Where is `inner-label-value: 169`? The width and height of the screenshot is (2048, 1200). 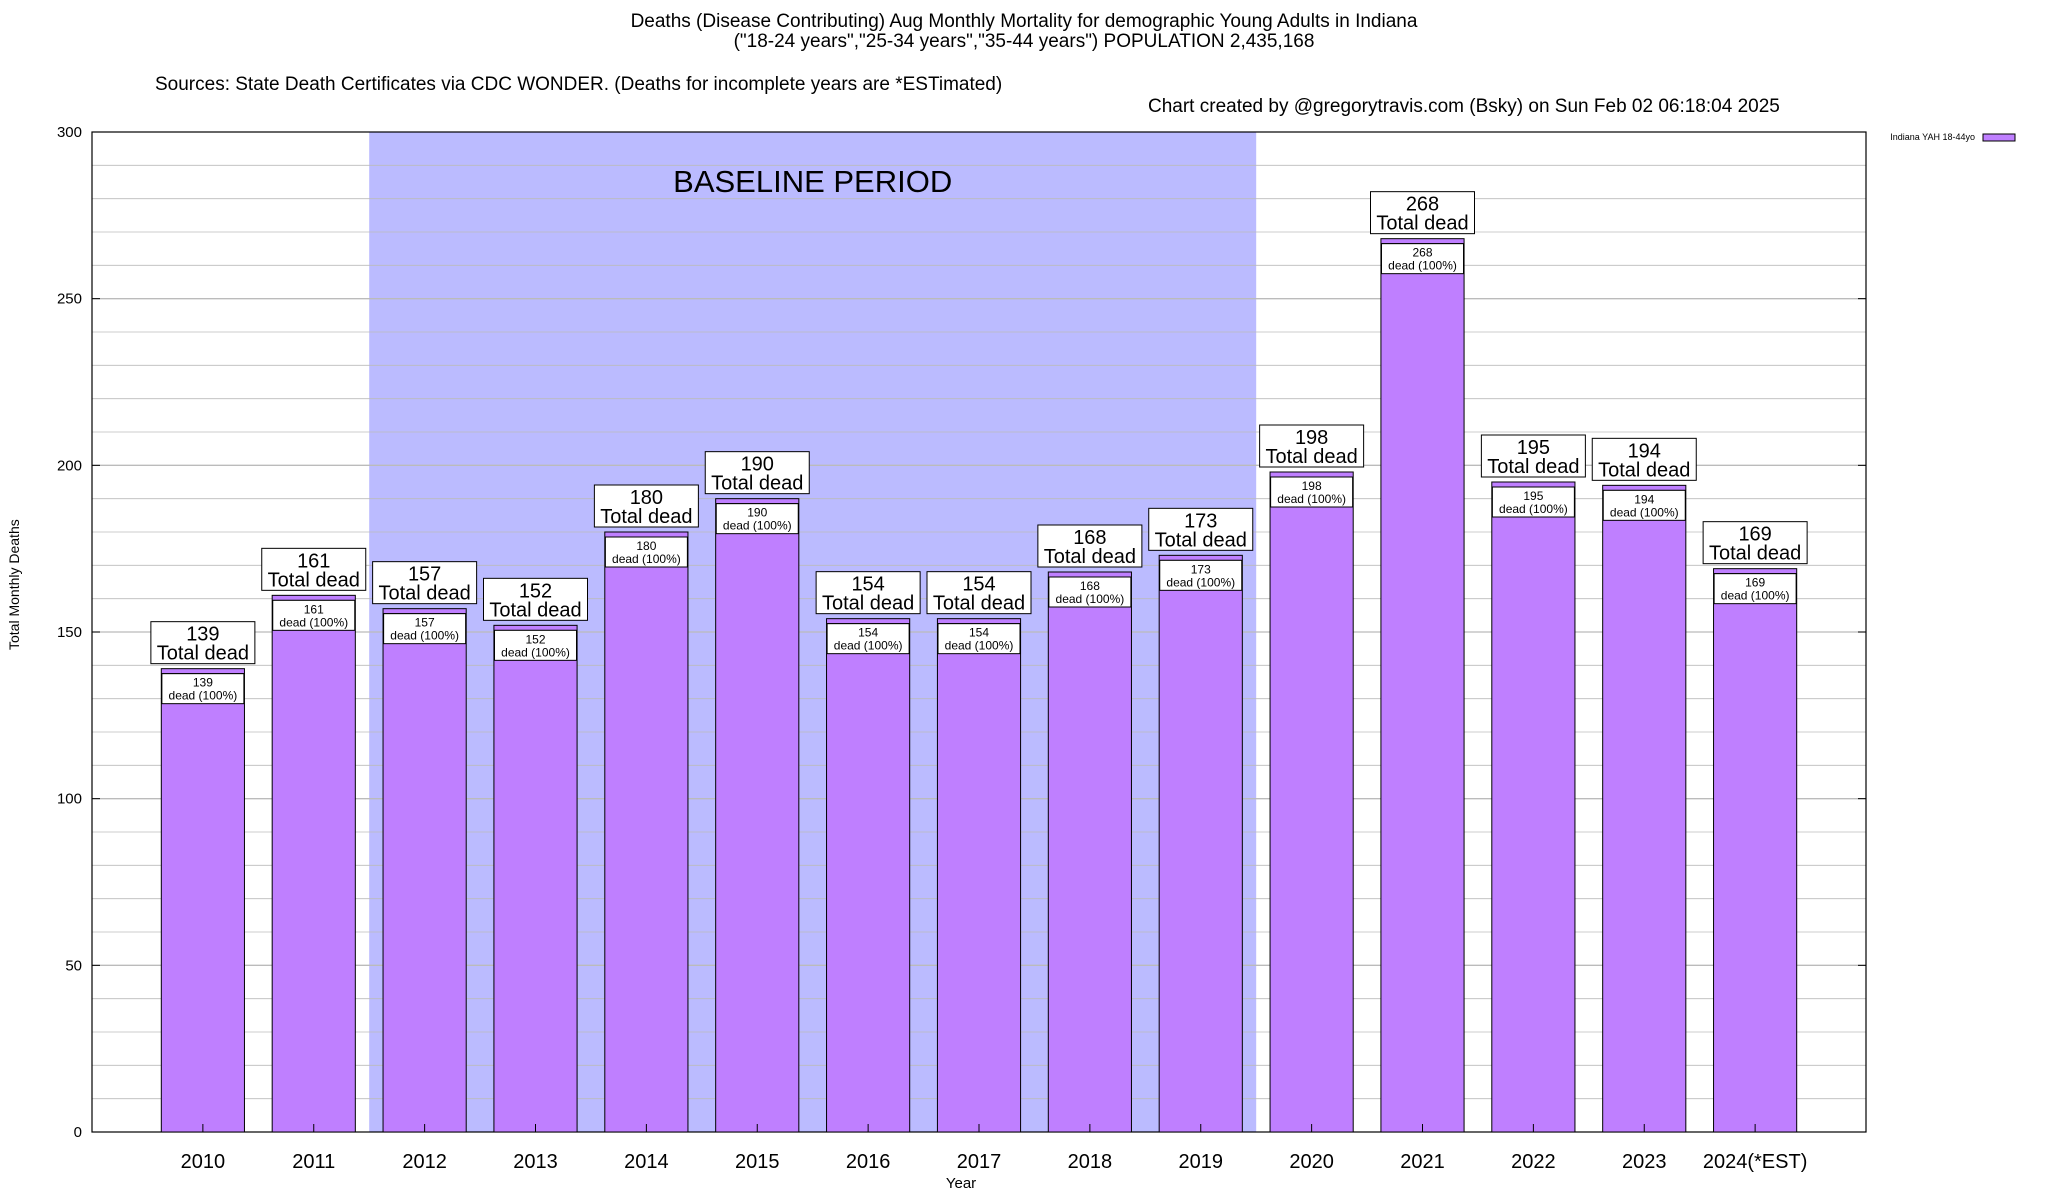 inner-label-value: 169 is located at coordinates (1755, 583).